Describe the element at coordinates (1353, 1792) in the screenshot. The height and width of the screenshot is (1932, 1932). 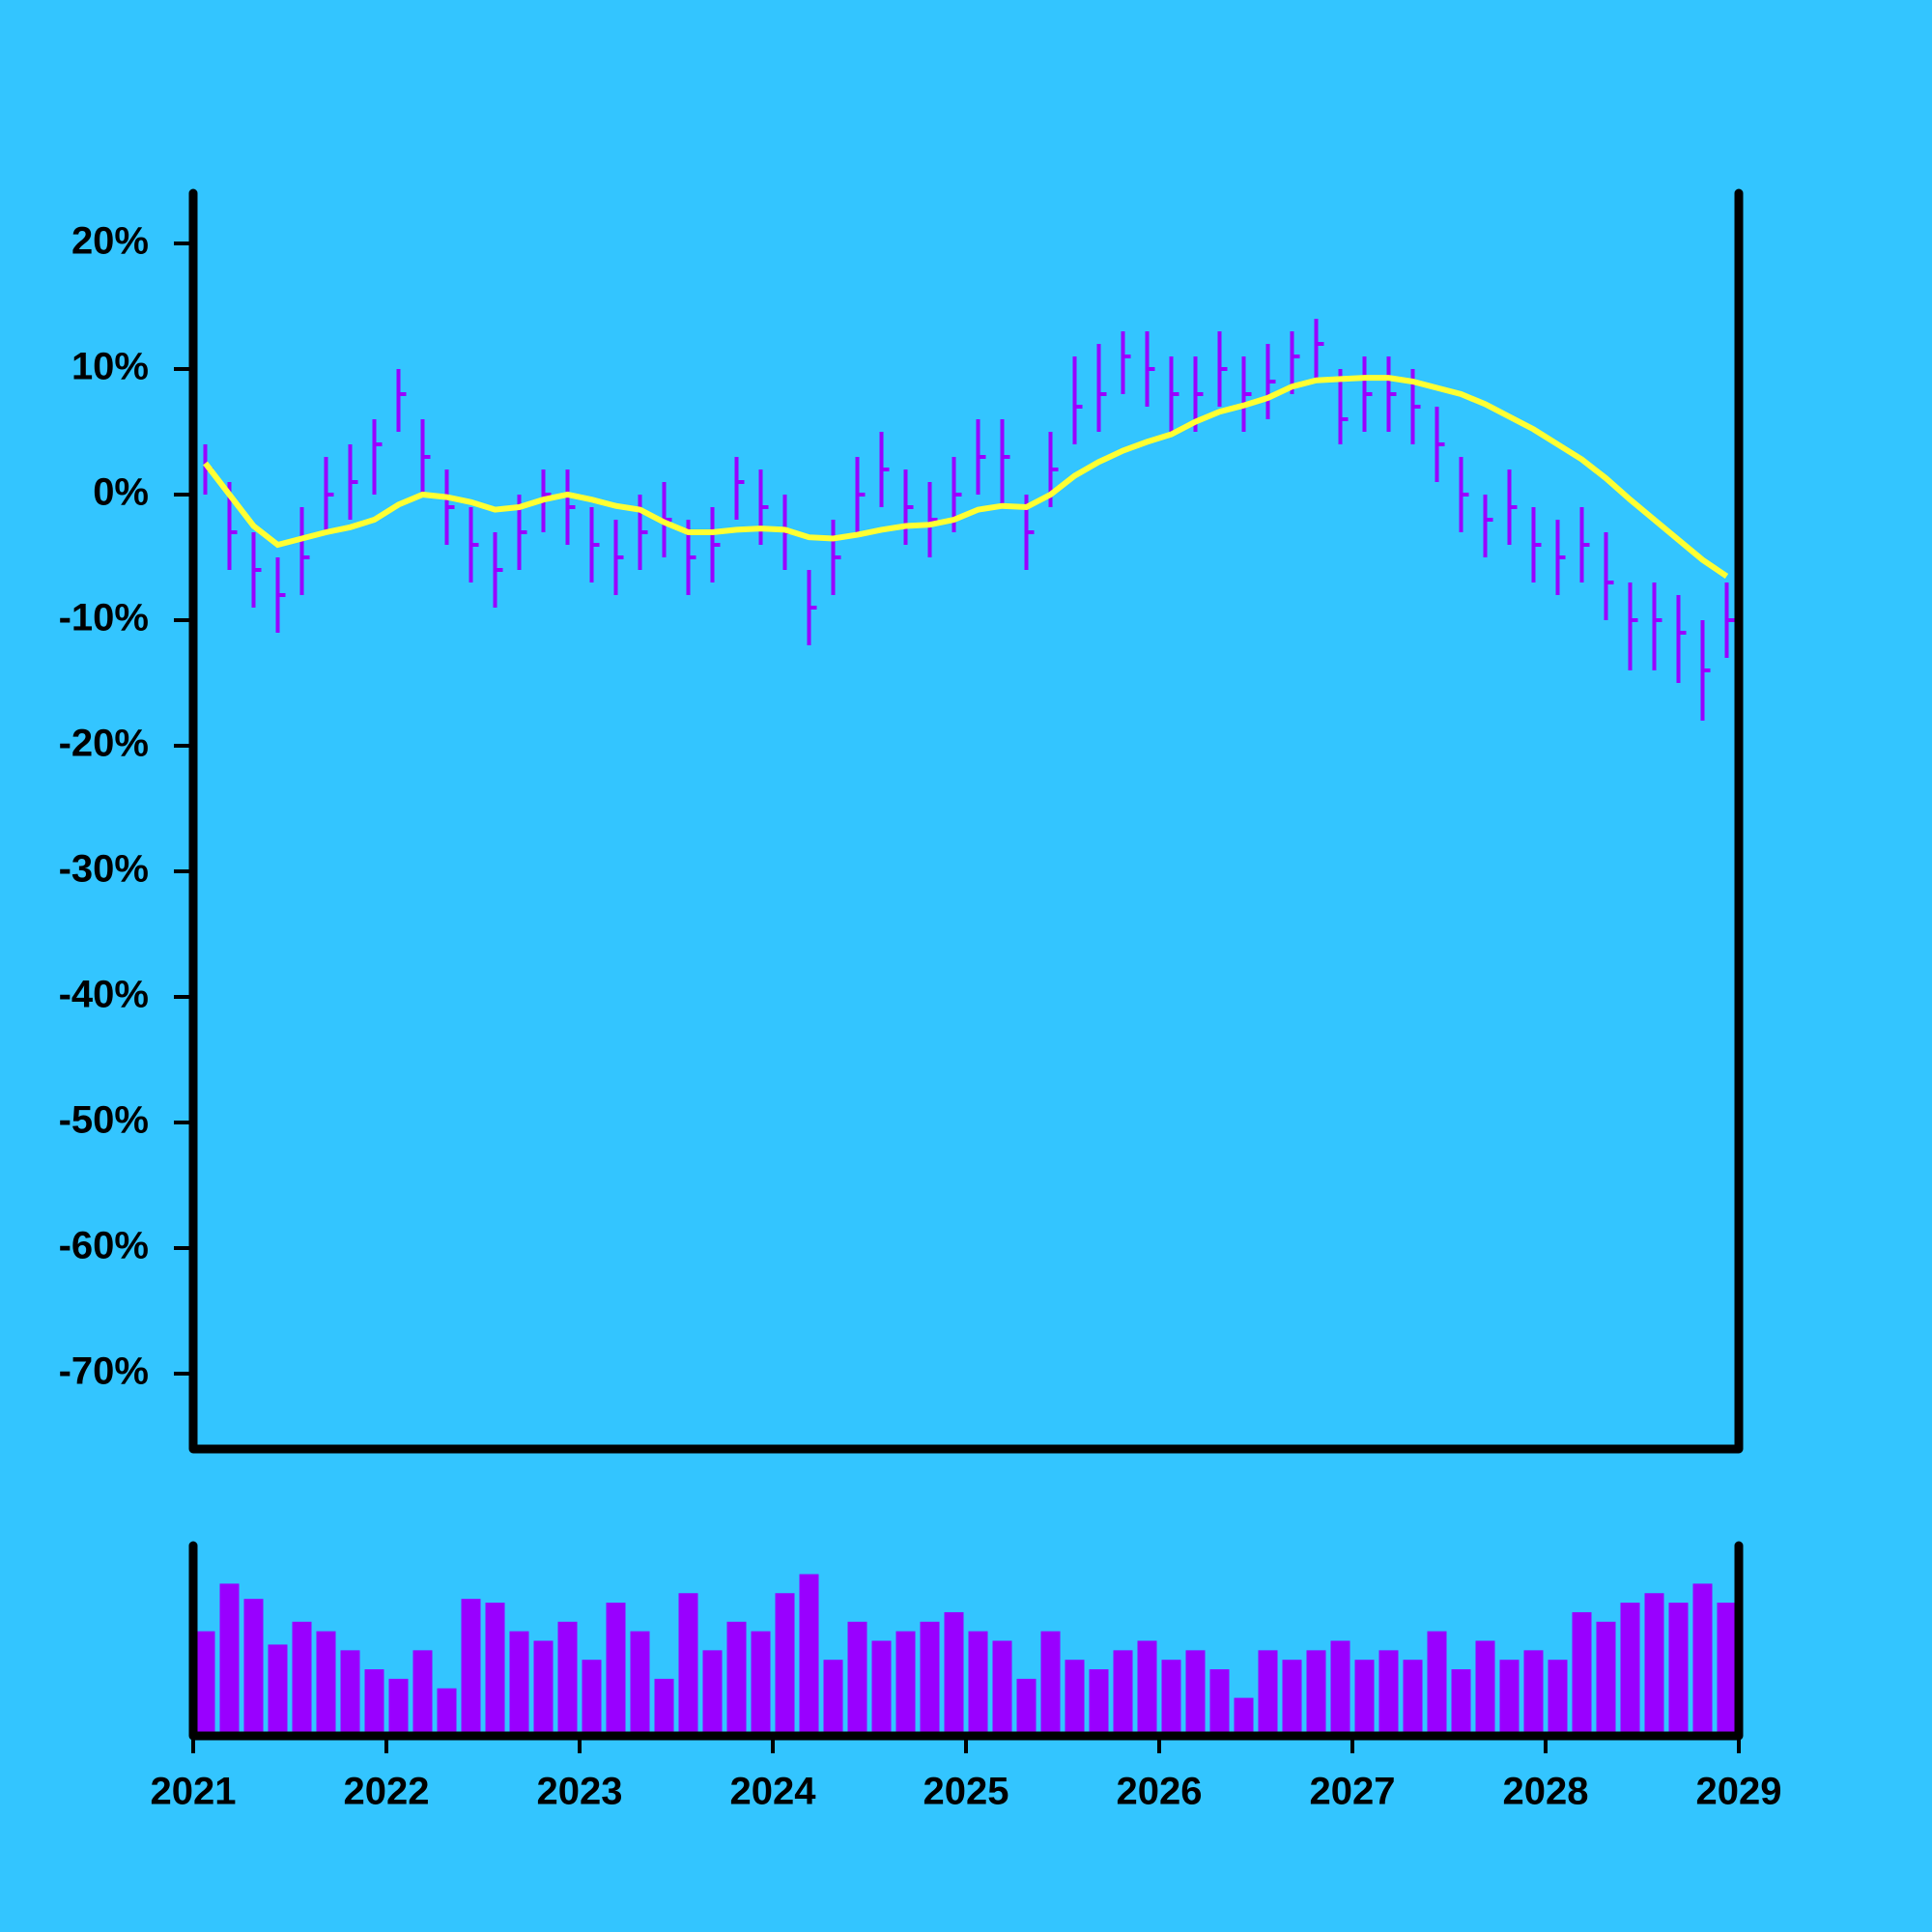
I see `x-tick-label: 2027` at that location.